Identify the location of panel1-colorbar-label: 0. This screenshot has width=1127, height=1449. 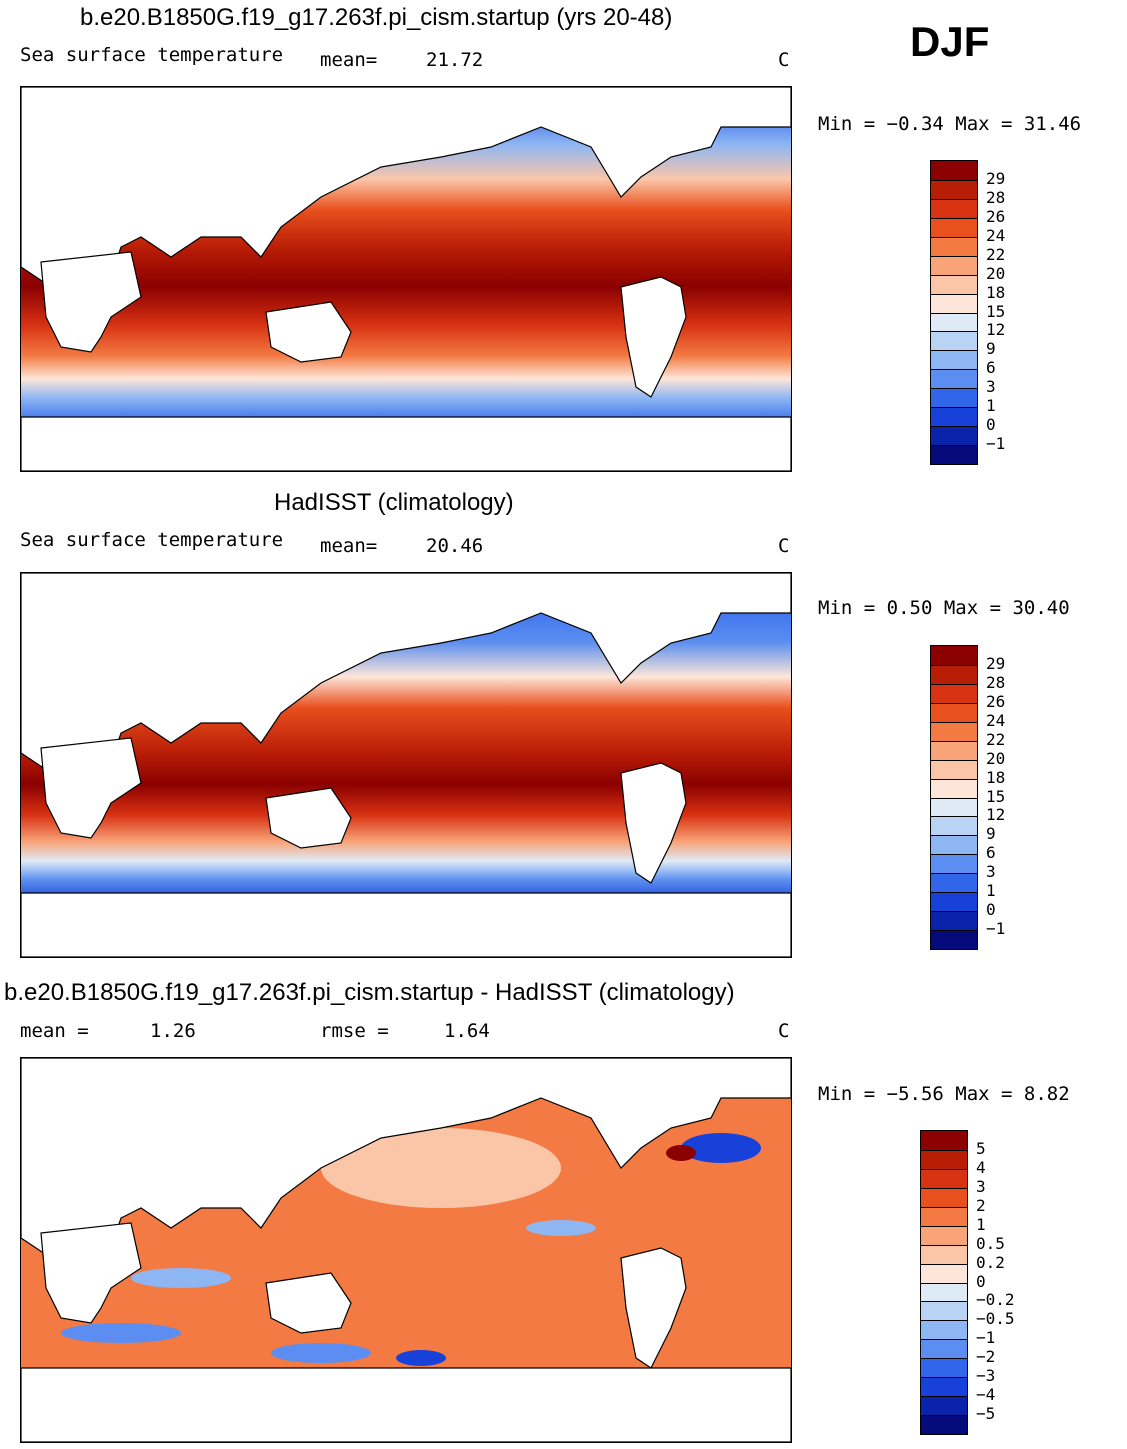
(991, 425).